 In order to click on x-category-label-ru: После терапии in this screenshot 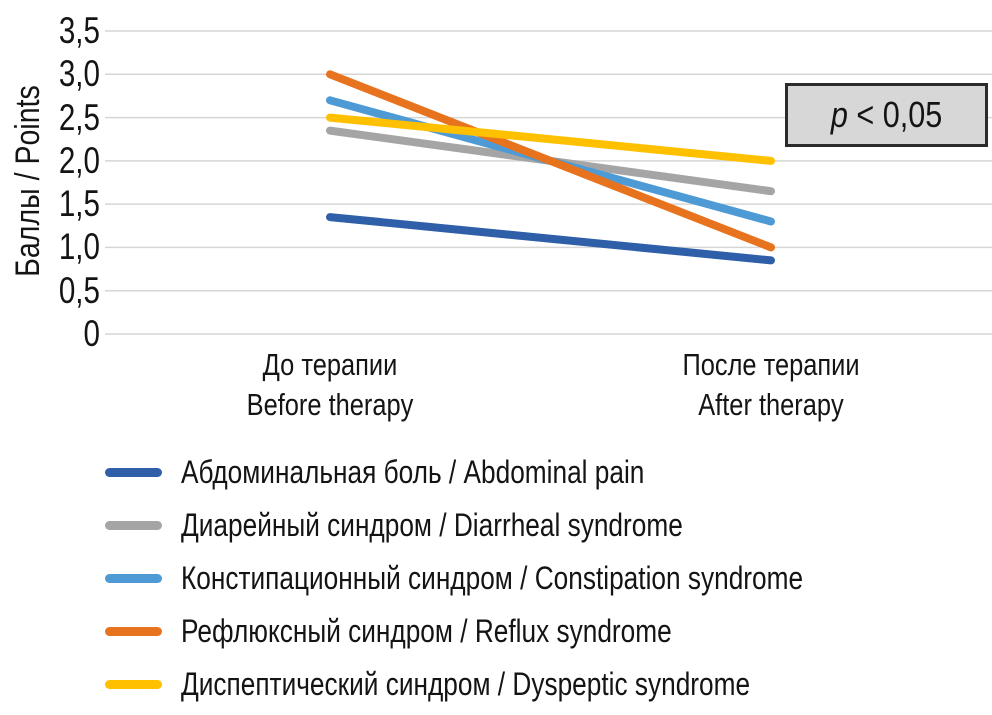, I will do `click(771, 364)`.